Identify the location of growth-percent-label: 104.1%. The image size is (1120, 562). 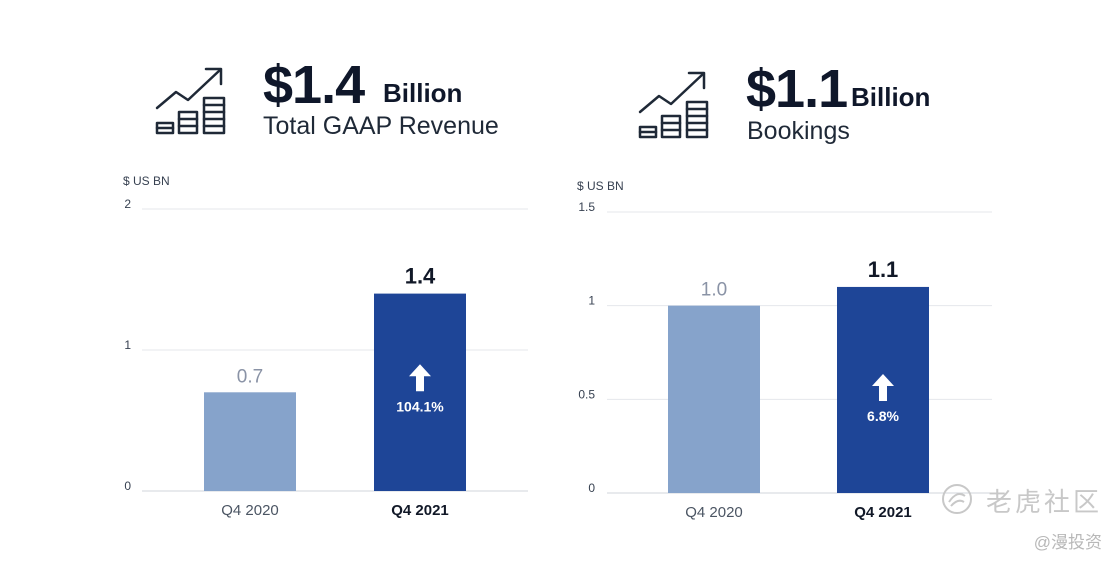
(420, 406).